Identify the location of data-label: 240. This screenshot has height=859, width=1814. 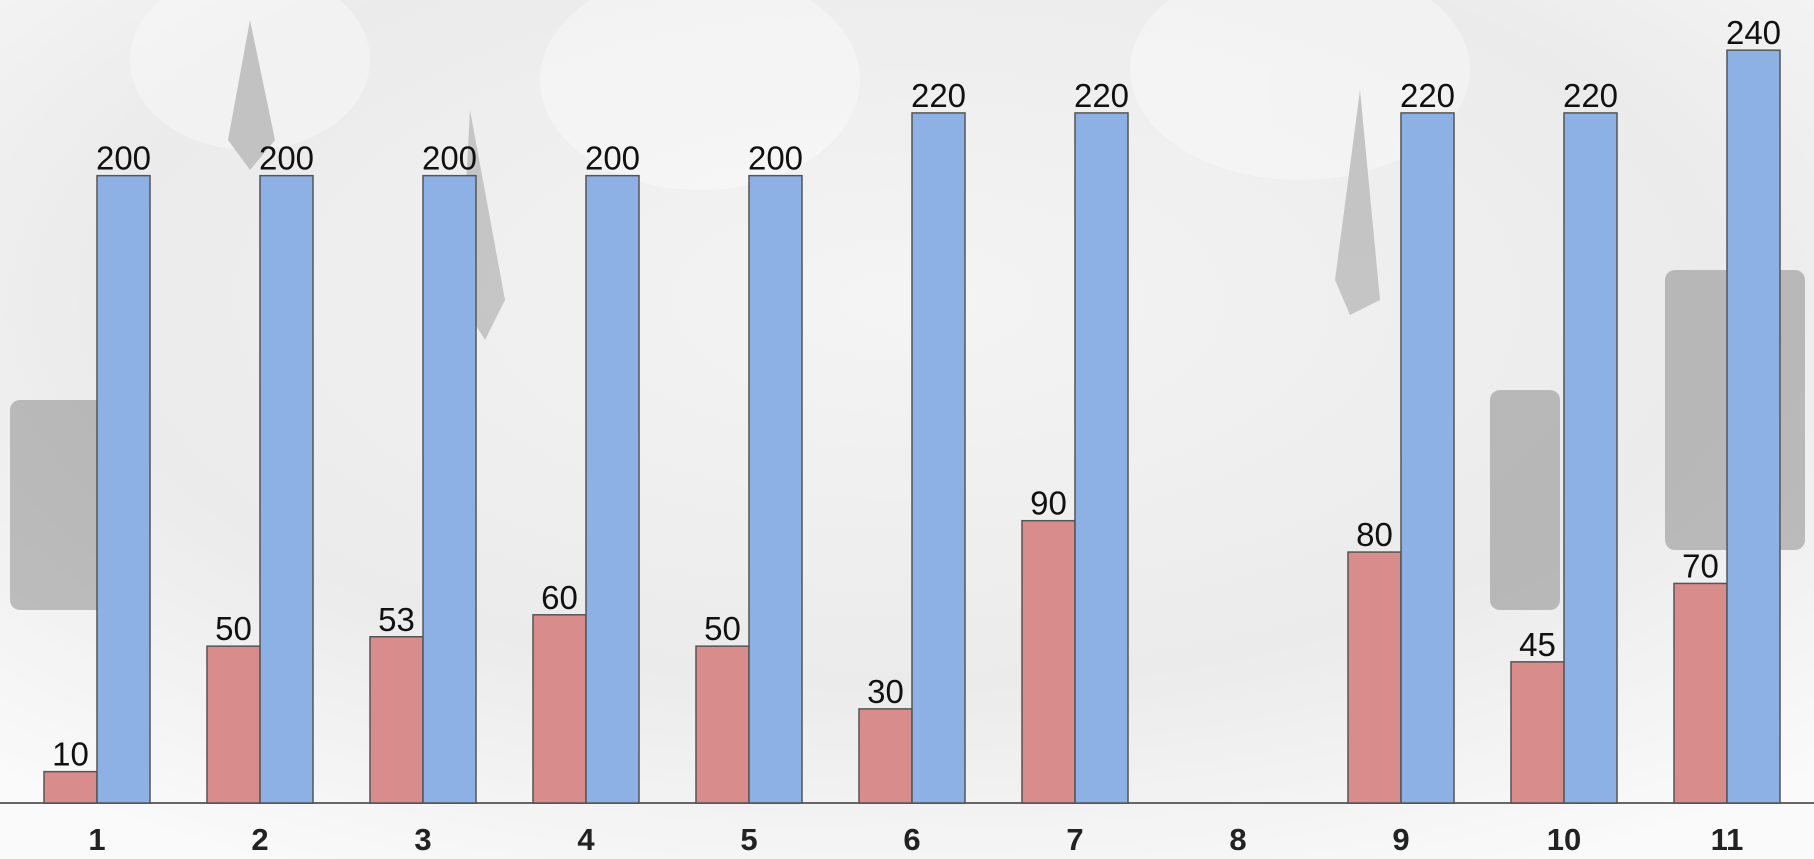
(1753, 32).